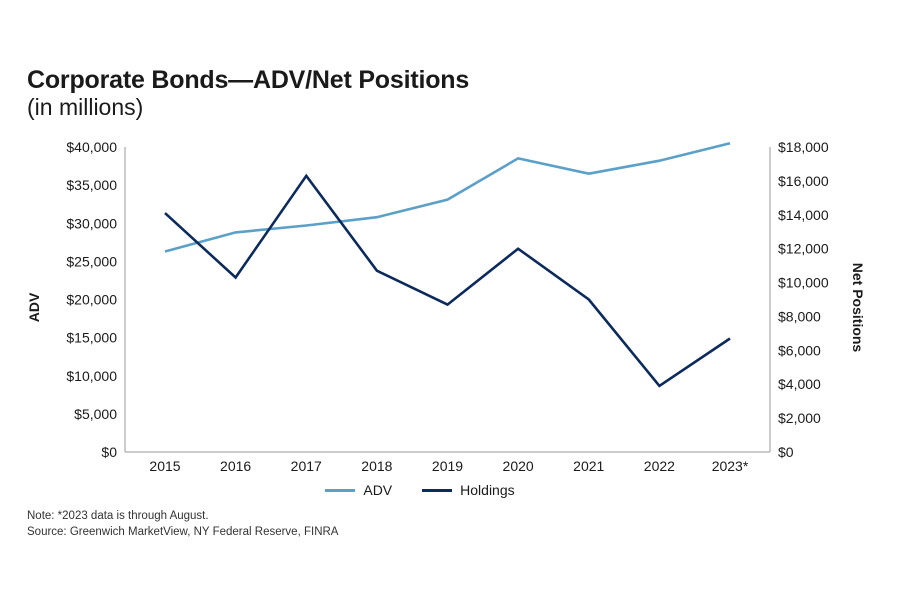 This screenshot has height=600, width=900. I want to click on y2-tick-label: $14,000, so click(803, 215).